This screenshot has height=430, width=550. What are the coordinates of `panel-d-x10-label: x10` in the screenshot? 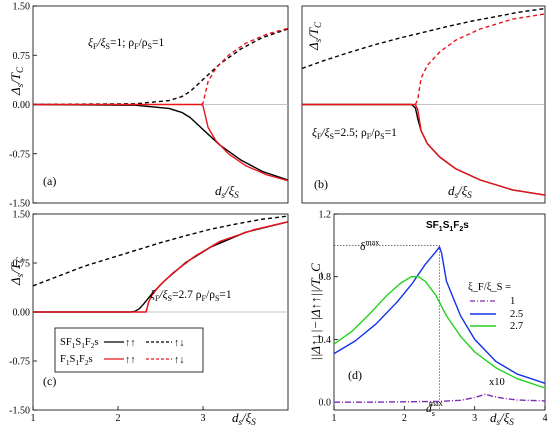 It's located at (497, 382).